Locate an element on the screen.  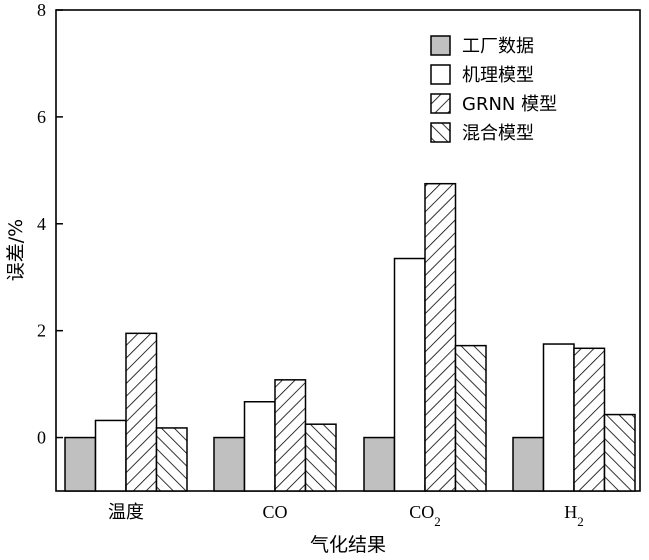
legend-label: 机理模型 is located at coordinates (498, 75).